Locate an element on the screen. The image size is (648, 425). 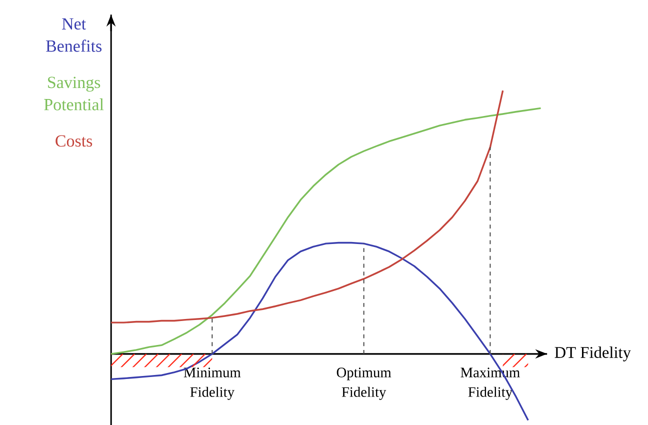
x-tick-label: Minimum Fidelity is located at coordinates (212, 384).